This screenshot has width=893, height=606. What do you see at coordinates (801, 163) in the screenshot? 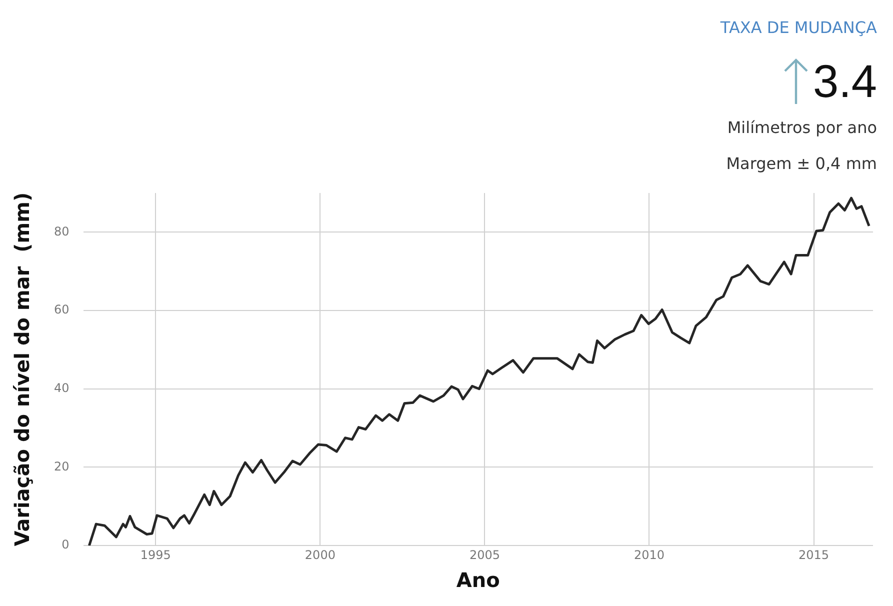
I see `text: Margem ± 0,4 mm` at bounding box center [801, 163].